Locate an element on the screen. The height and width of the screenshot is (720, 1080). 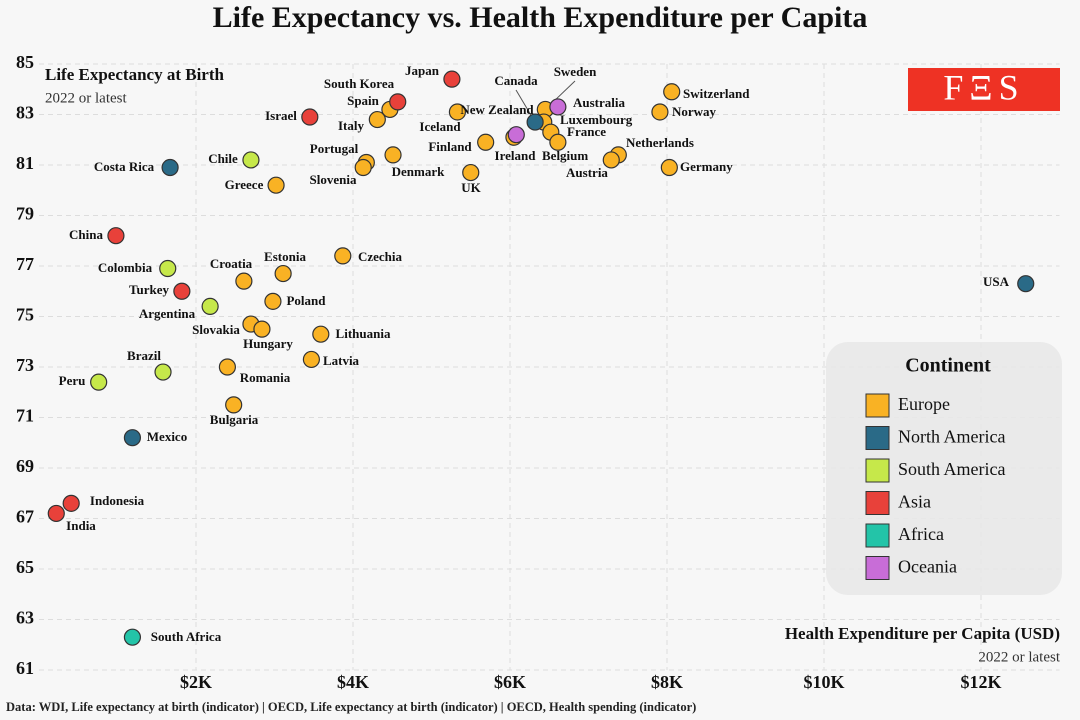
x-tick-label: $8K is located at coordinates (667, 682).